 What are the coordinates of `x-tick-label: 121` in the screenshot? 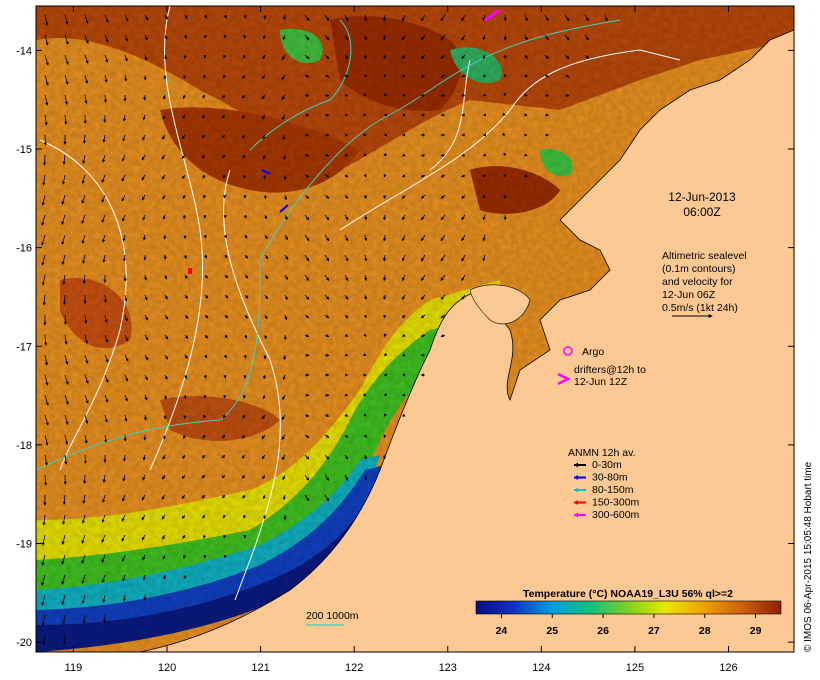 It's located at (260, 668).